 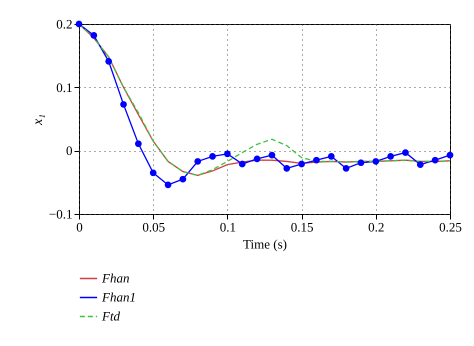 What do you see at coordinates (69, 150) in the screenshot?
I see `y-tick-label: 0` at bounding box center [69, 150].